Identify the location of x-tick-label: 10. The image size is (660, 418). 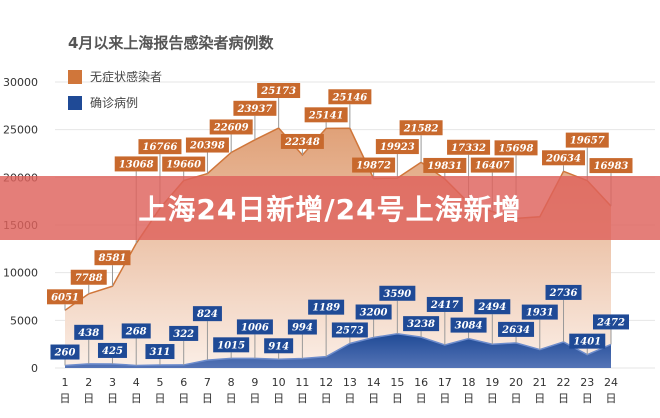
(279, 382).